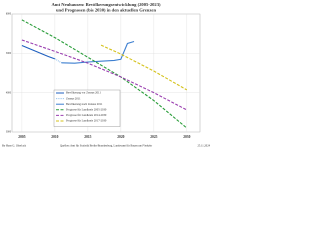 The width and height of the screenshot is (320, 240). What do you see at coordinates (153, 137) in the screenshot?
I see `x-tick-label: 2025` at bounding box center [153, 137].